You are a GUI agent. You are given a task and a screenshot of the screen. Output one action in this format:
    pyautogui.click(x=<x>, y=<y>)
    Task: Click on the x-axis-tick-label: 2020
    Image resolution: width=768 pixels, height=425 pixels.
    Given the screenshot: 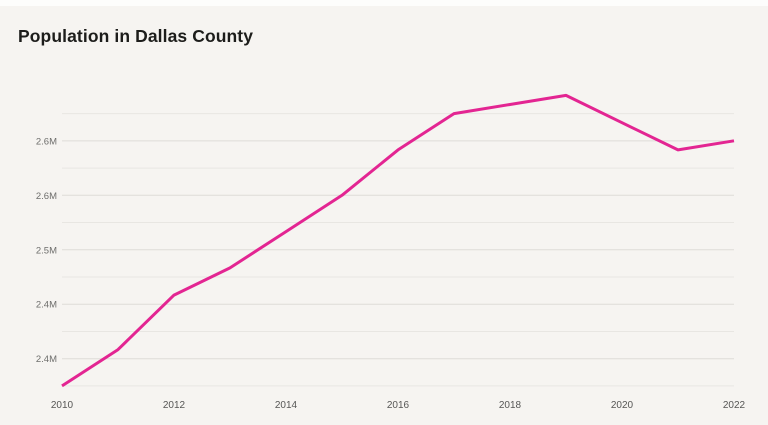 What is the action you would take?
    pyautogui.click(x=622, y=405)
    